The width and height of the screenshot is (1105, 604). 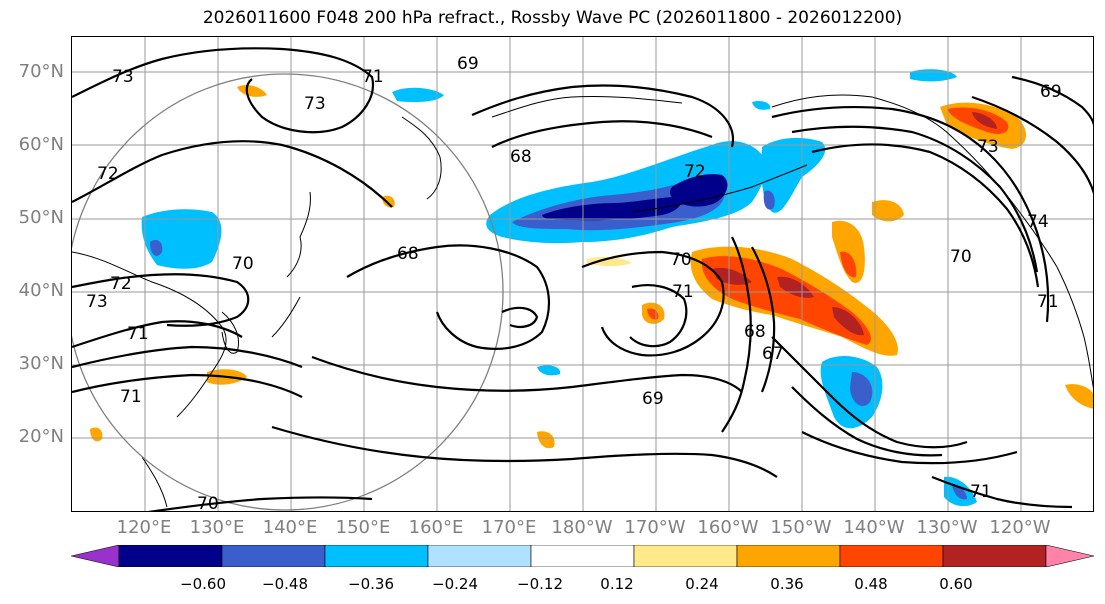 What do you see at coordinates (587, 106) in the screenshot?
I see `coastline-arctic` at bounding box center [587, 106].